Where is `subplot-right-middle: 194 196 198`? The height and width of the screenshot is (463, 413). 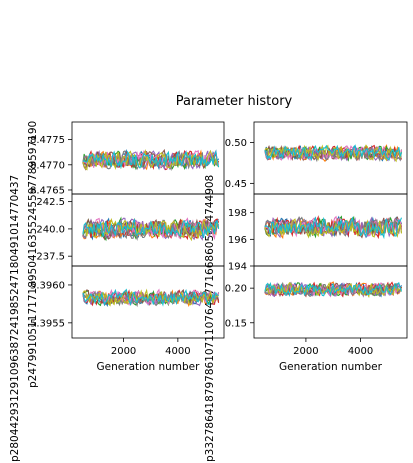 subplot-right-middle: 194 196 198 is located at coordinates (318, 233).